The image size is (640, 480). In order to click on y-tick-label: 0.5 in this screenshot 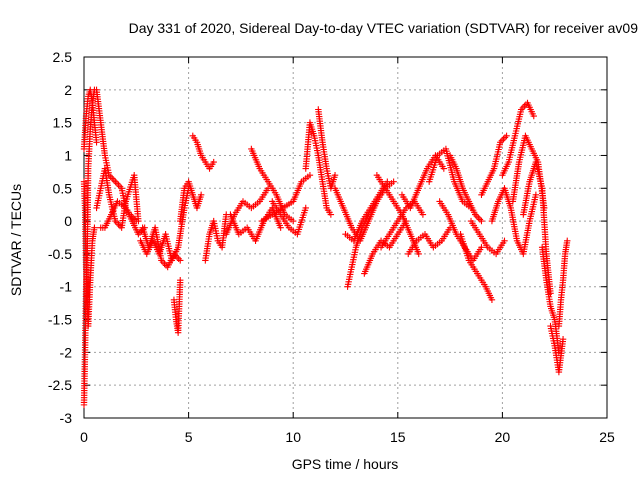, I will do `click(63, 188)`.